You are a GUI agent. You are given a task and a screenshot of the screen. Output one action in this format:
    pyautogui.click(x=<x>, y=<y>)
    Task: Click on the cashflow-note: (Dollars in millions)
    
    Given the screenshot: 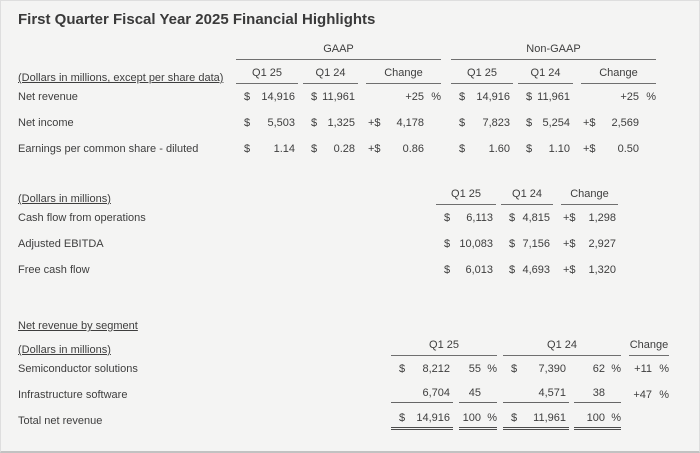 What is the action you would take?
    pyautogui.click(x=64, y=199)
    